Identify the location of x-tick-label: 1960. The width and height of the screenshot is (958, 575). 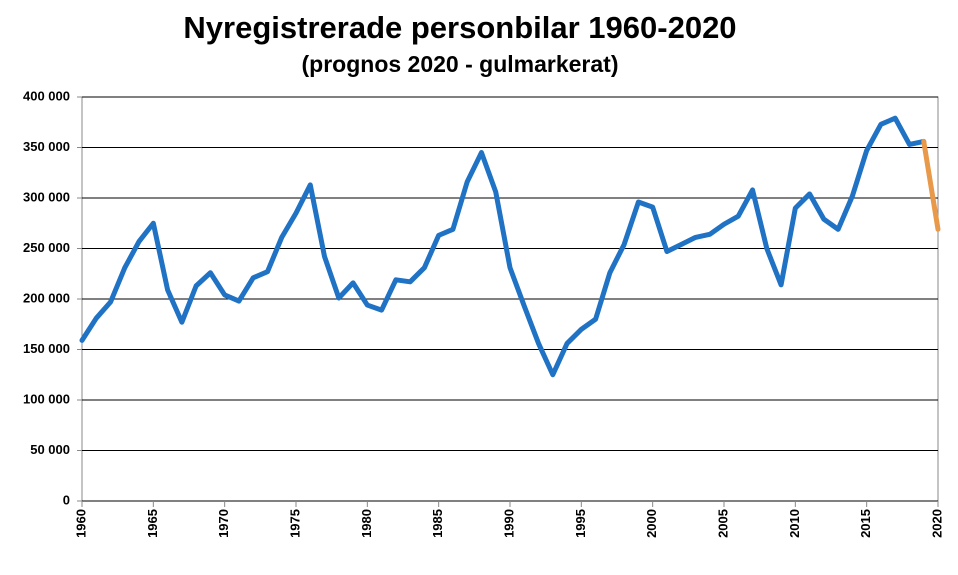
(80, 523).